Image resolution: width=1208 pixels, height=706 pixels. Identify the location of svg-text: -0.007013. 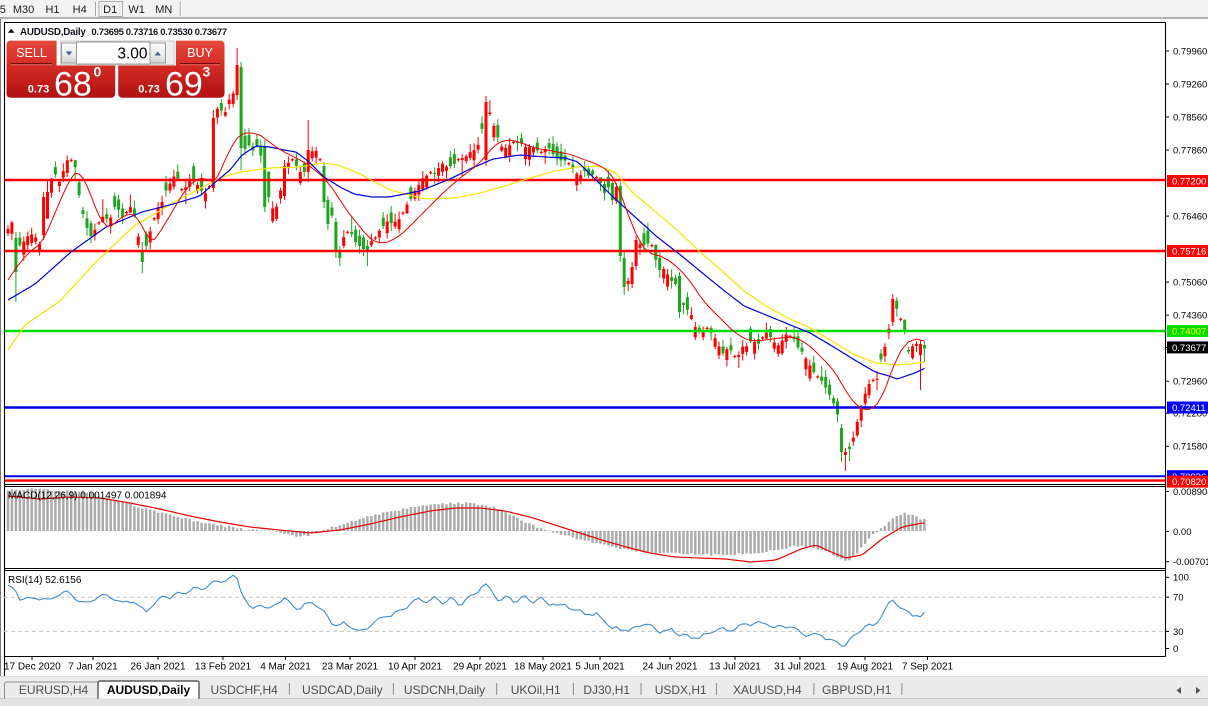
(1190, 562).